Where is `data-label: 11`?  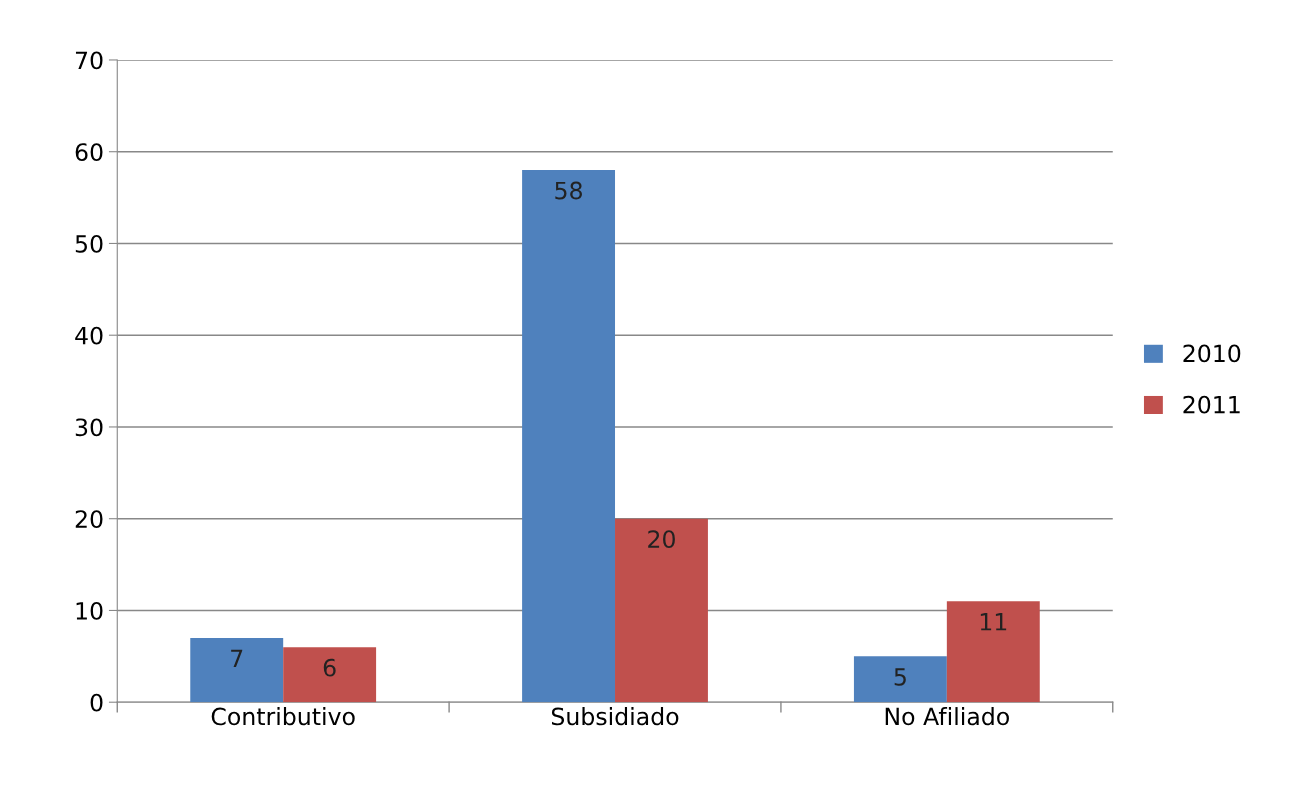
data-label: 11 is located at coordinates (993, 622).